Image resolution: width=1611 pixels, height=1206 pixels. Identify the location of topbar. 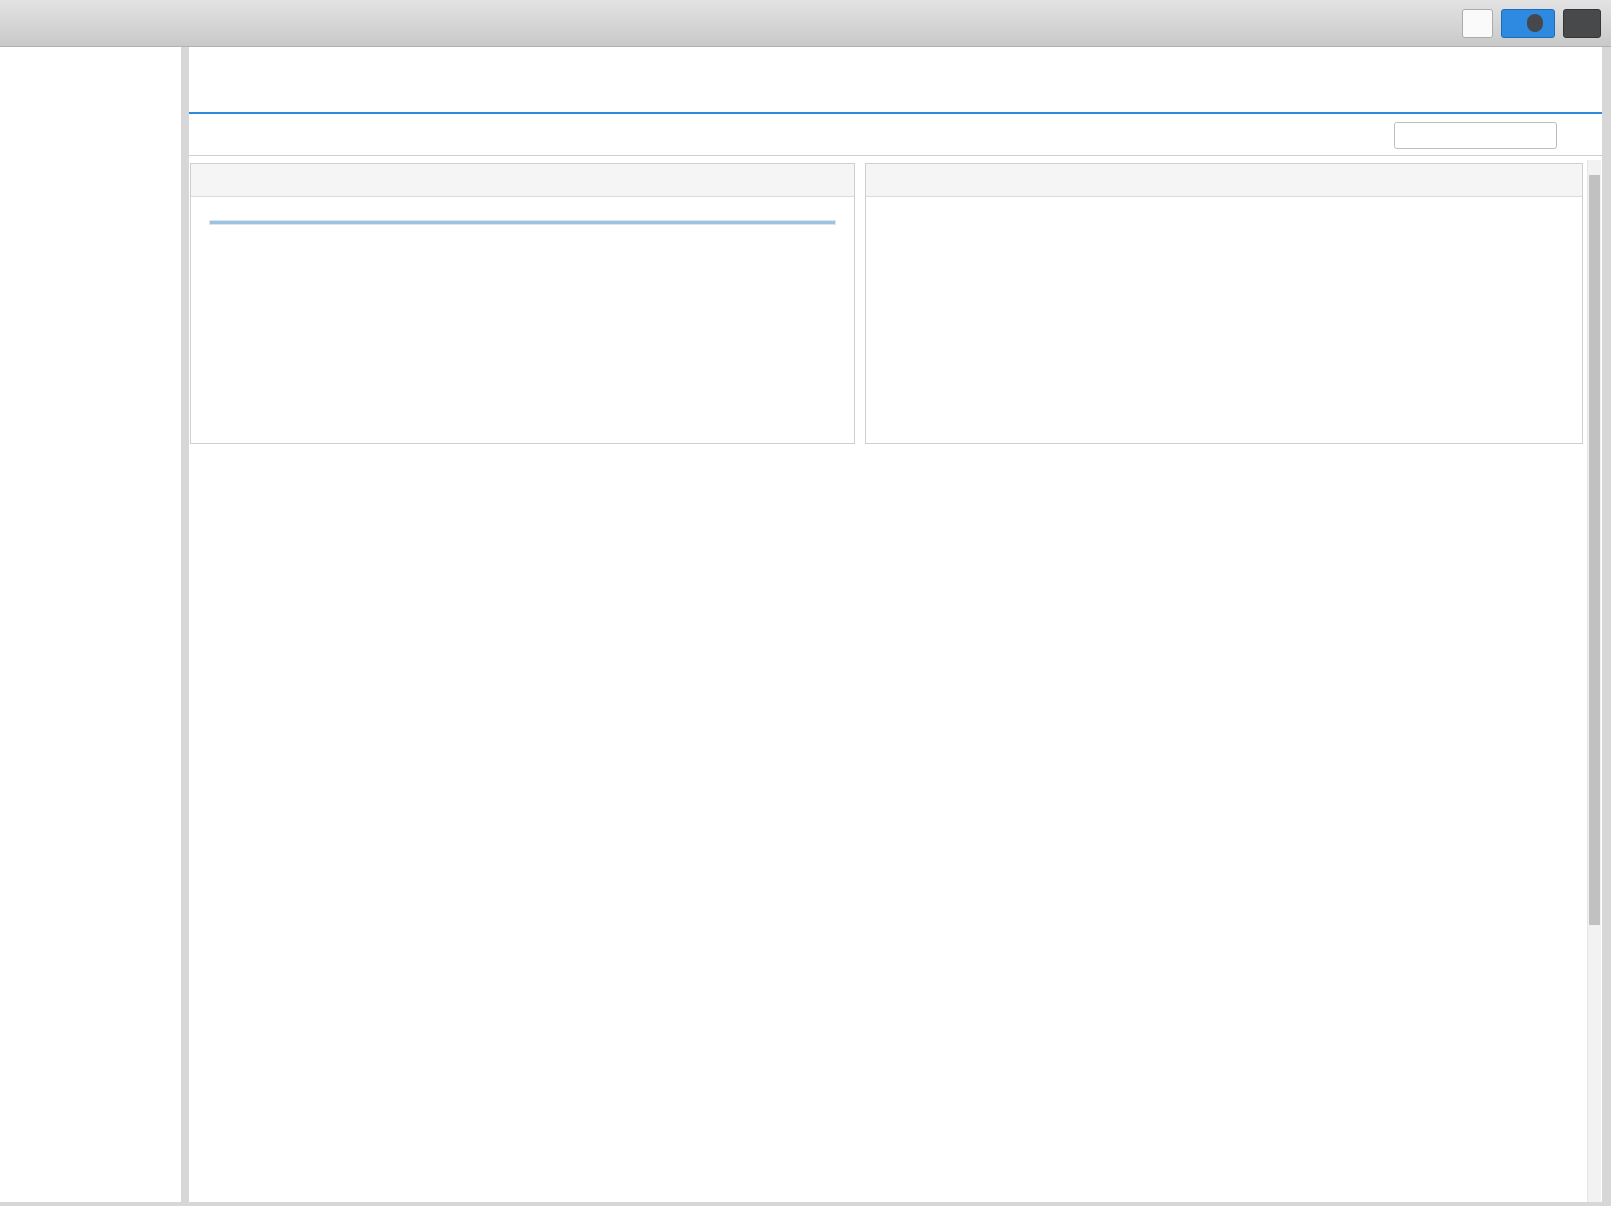
(805, 23).